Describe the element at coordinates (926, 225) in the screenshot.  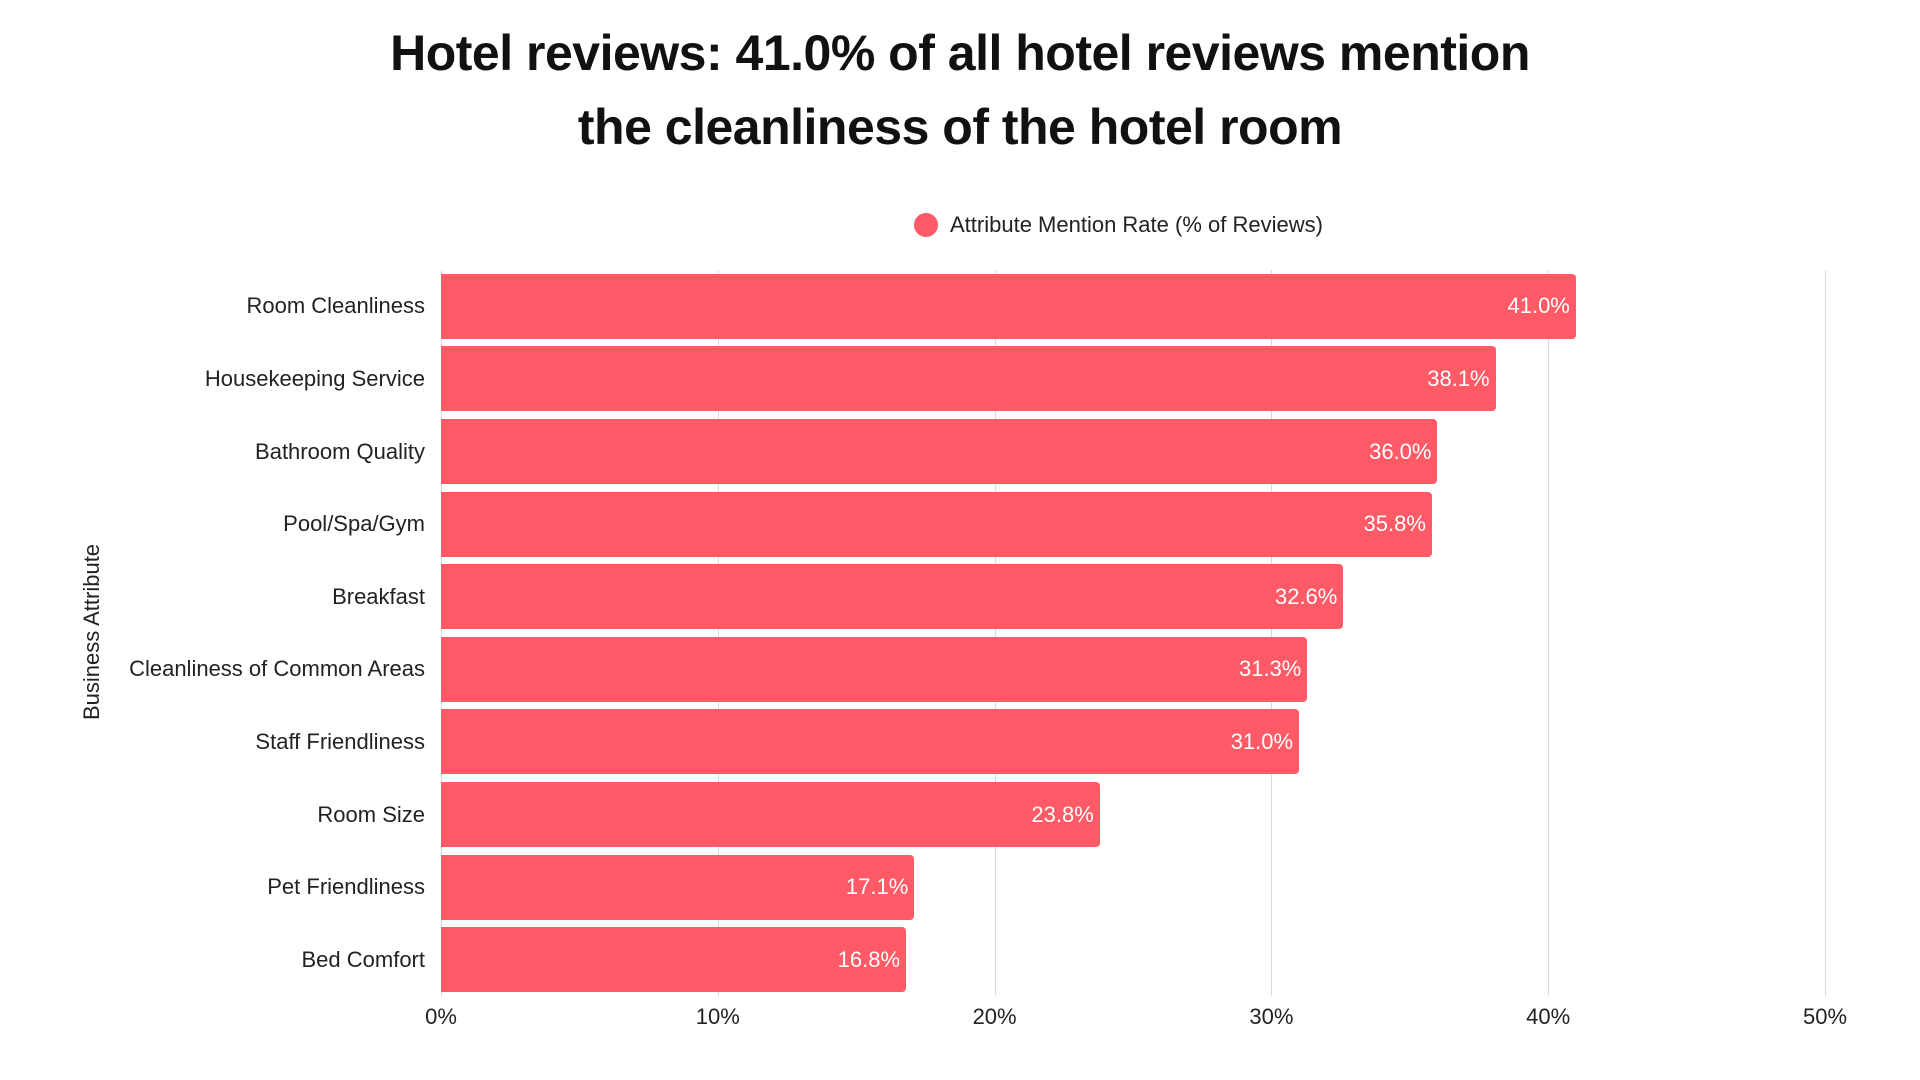
I see `legend-marker-icon` at that location.